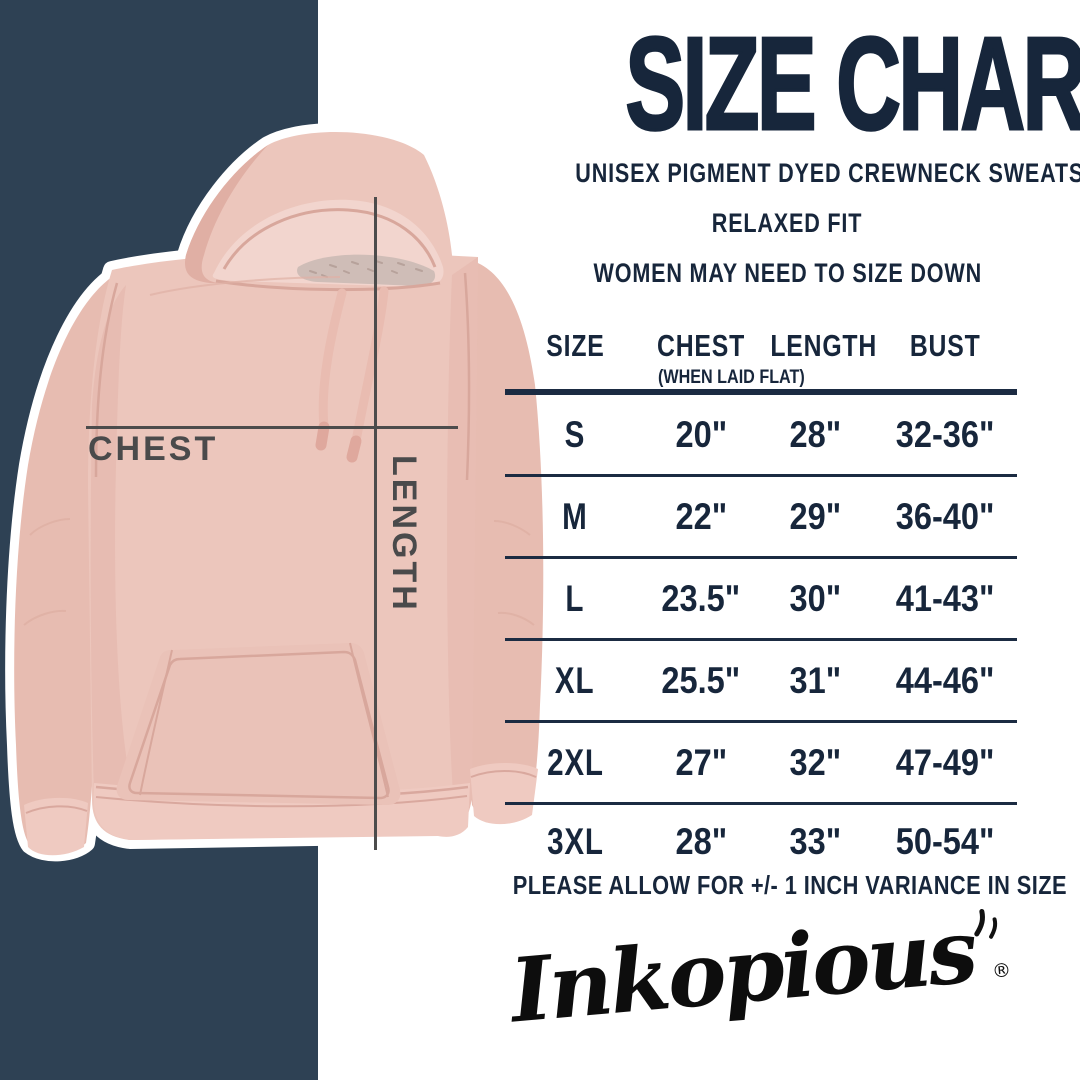  What do you see at coordinates (375, 523) in the screenshot?
I see `length-measure-line` at bounding box center [375, 523].